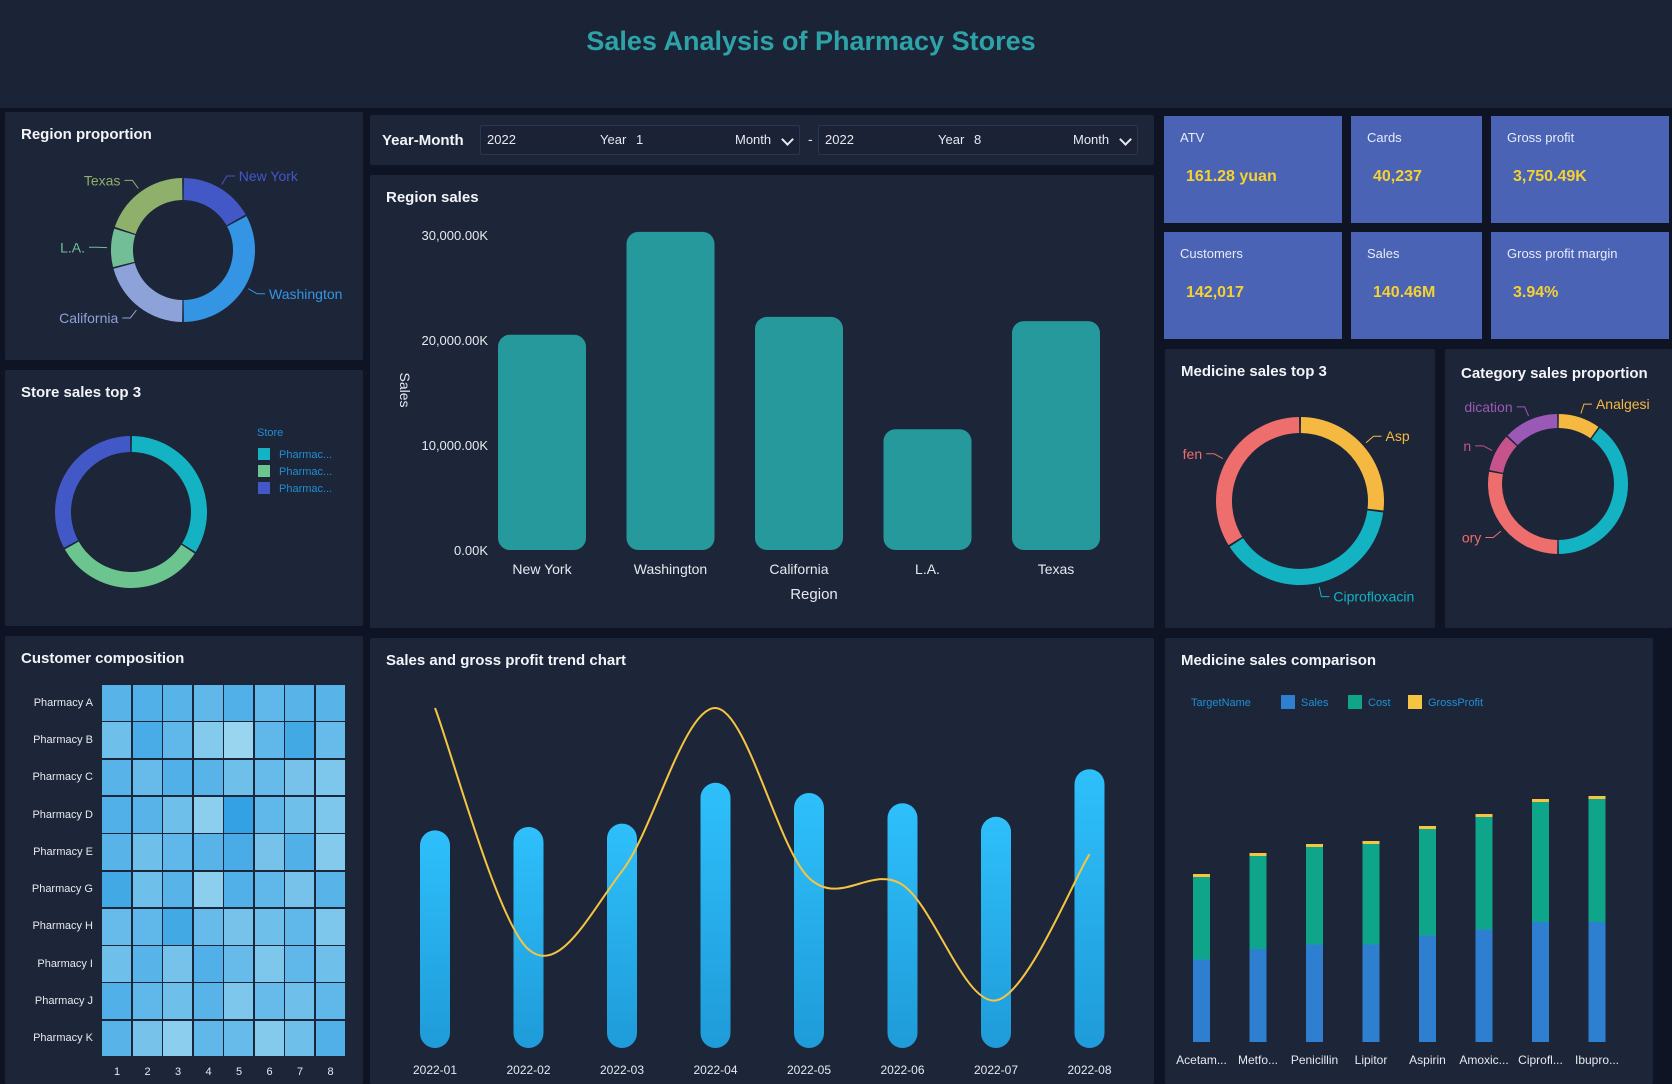 The image size is (1672, 1084). I want to click on trend-xtick-3: 2022-04, so click(715, 1070).